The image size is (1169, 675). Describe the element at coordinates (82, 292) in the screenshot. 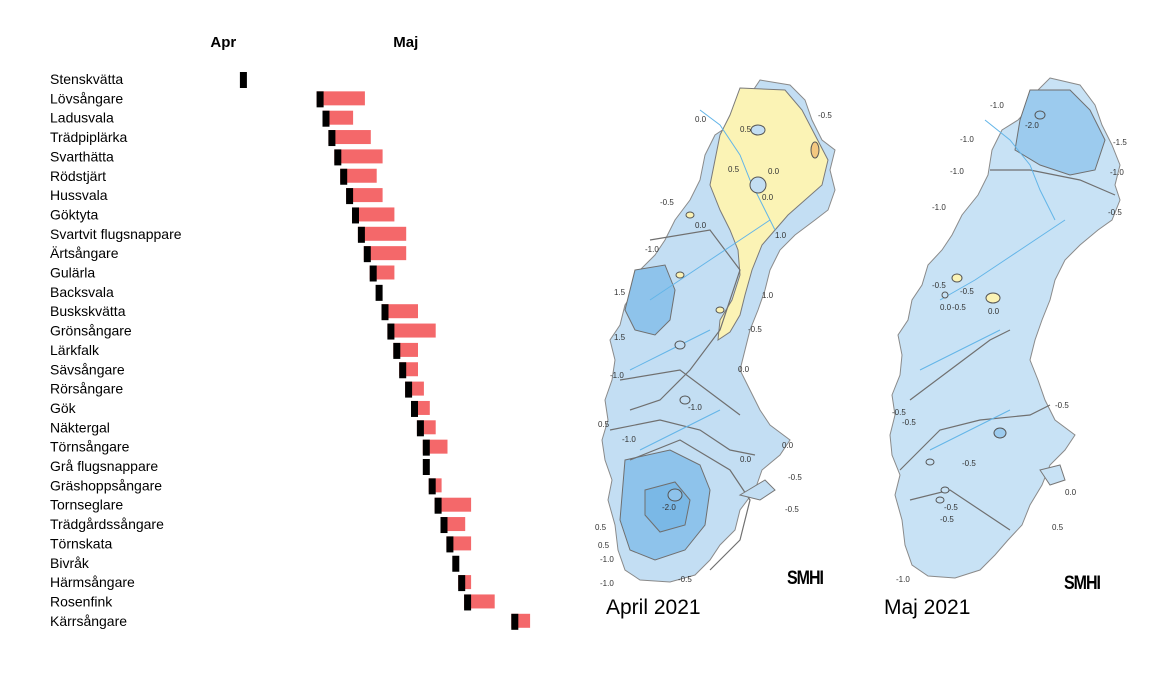

I see `species-label: Backsvala` at that location.